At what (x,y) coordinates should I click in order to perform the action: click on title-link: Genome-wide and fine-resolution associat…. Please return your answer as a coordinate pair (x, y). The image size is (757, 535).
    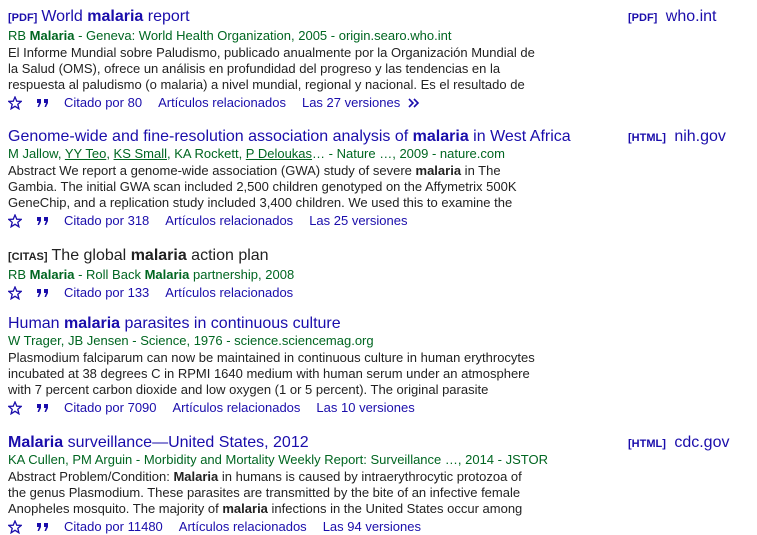
    Looking at the image, I should click on (289, 136).